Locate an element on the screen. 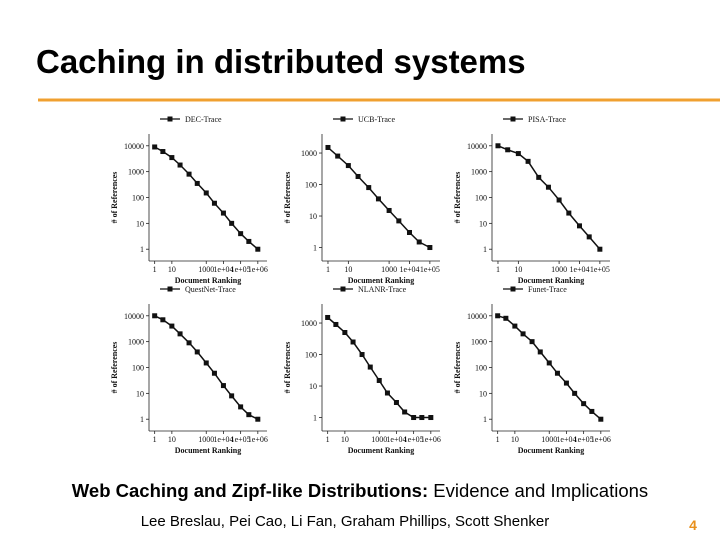 The height and width of the screenshot is (540, 720). legend-label: QuestNet-Trace is located at coordinates (210, 289).